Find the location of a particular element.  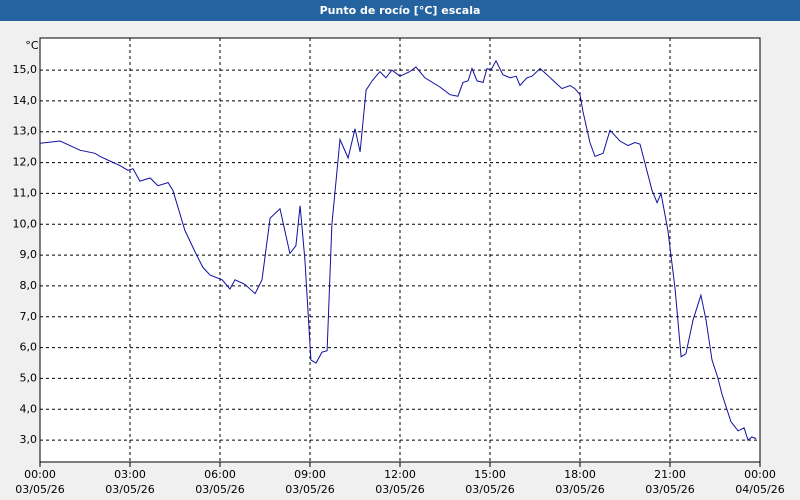

y-tick-label: 7,0 is located at coordinates (29, 316).